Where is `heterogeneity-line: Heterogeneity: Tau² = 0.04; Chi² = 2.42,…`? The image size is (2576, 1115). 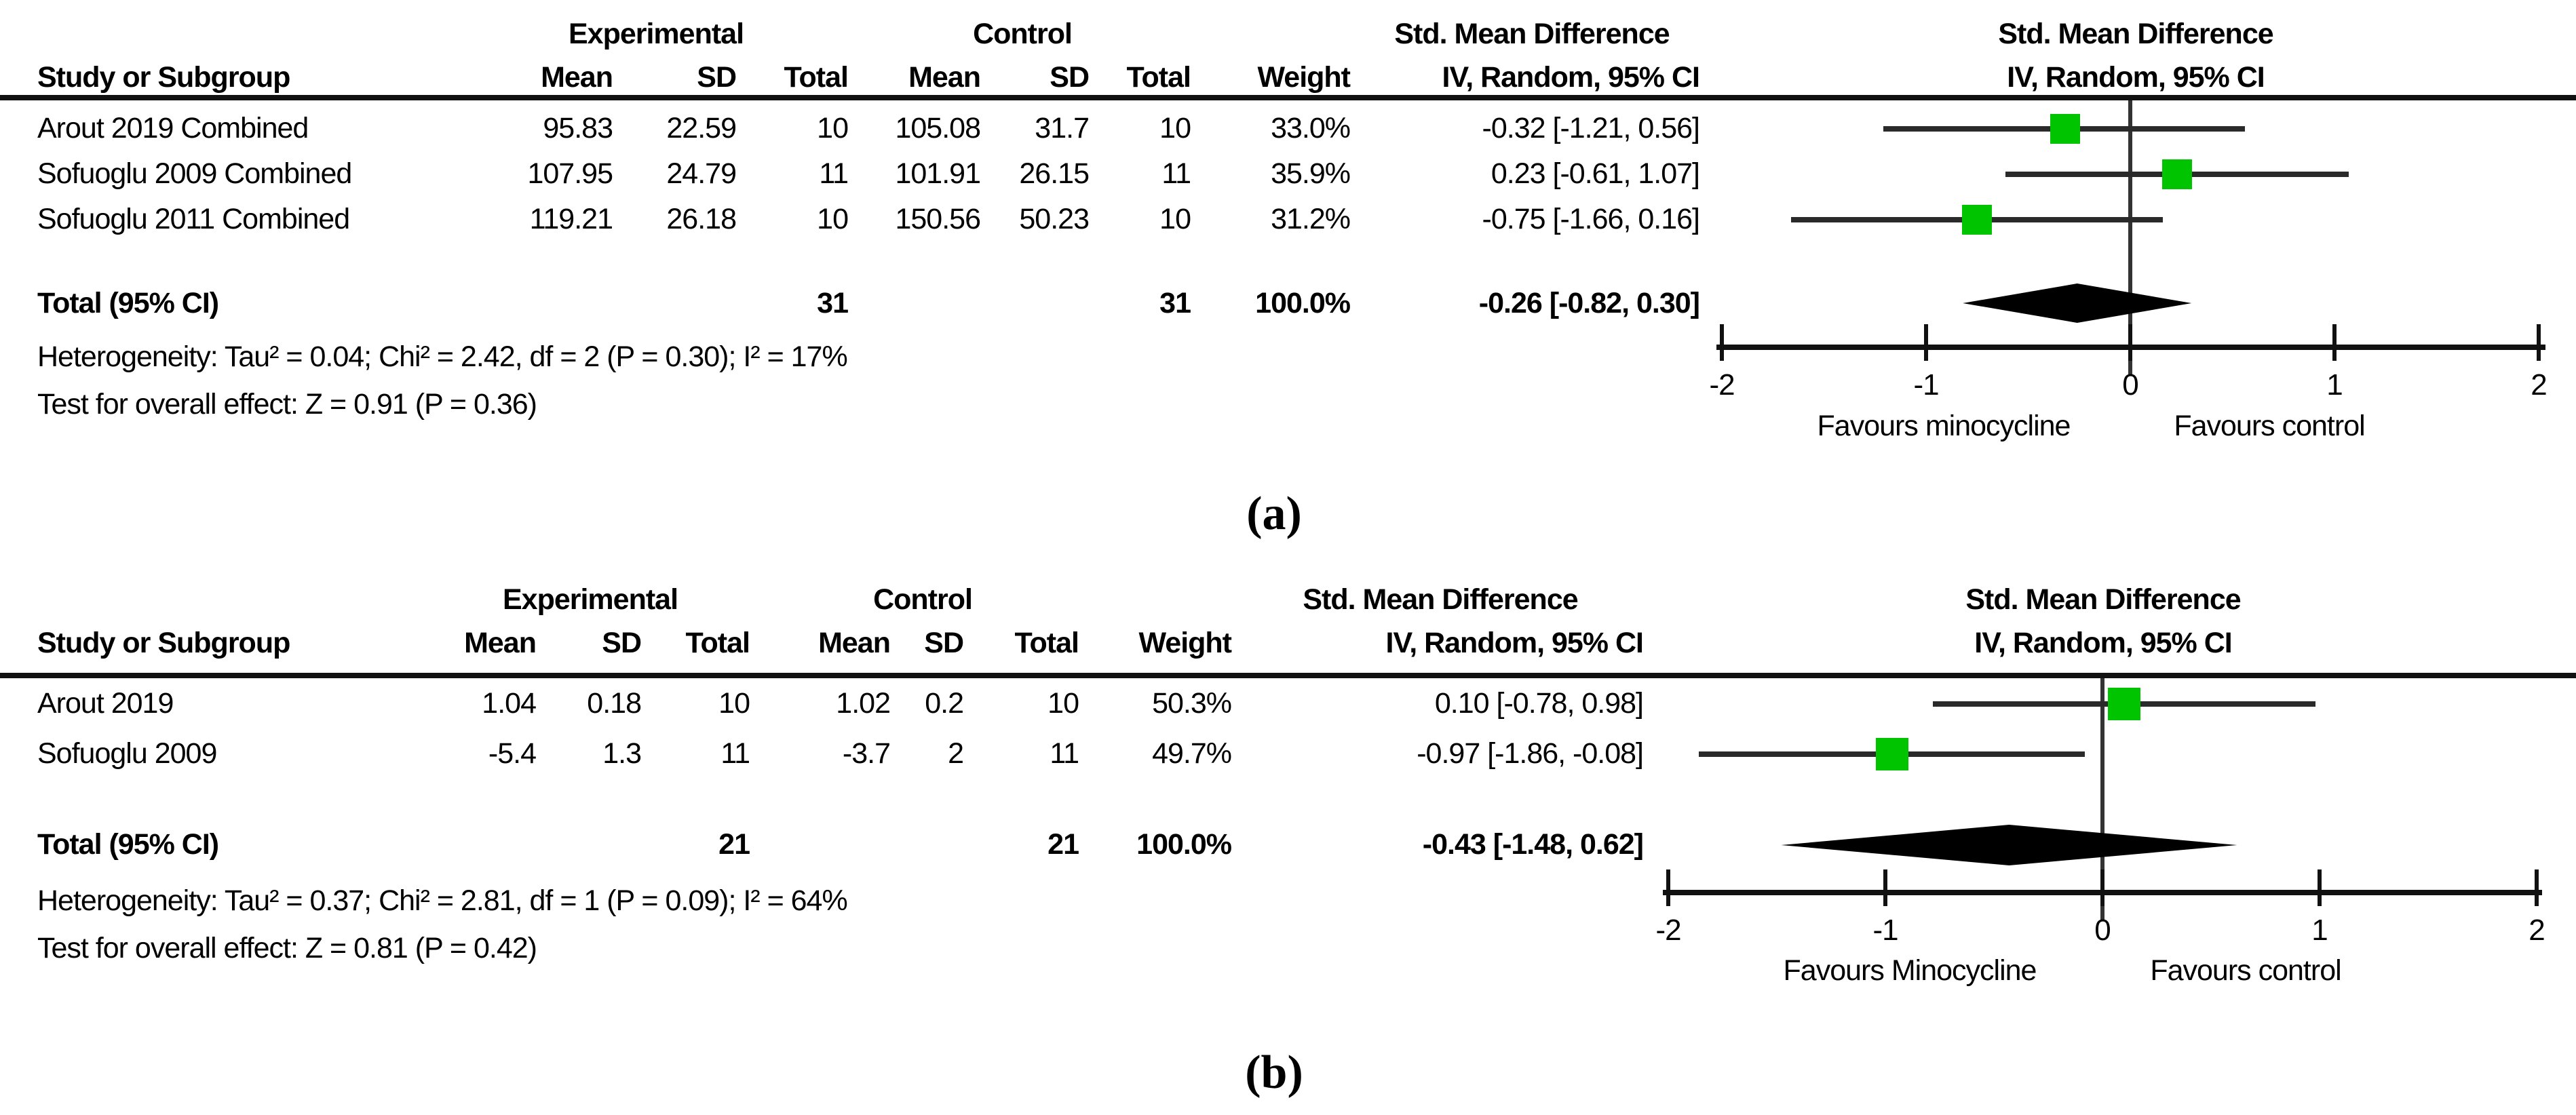
heterogeneity-line: Heterogeneity: Tau² = 0.04; Chi² = 2.42,… is located at coordinates (442, 356).